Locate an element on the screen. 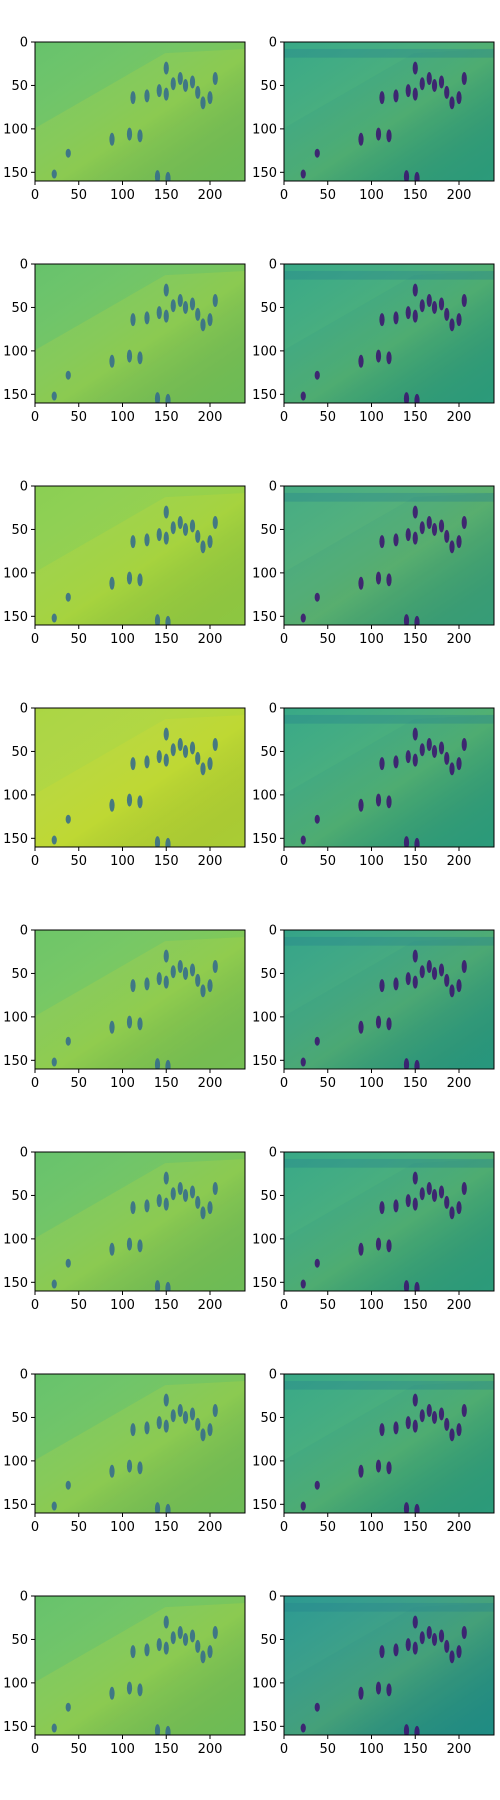 This screenshot has height=1800, width=500. panel-r4-c2: 0 50 100 150 200 0 50 100 150 is located at coordinates (373, 785).